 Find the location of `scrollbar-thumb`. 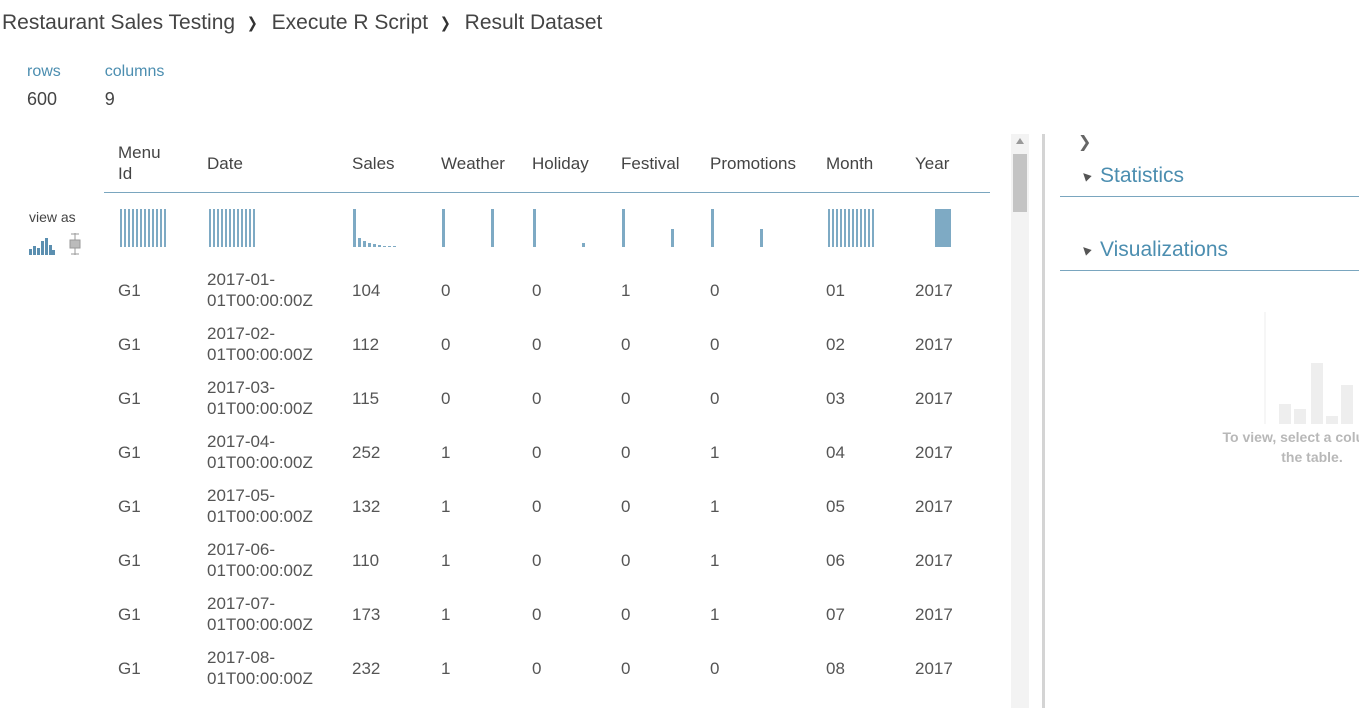

scrollbar-thumb is located at coordinates (1020, 183).